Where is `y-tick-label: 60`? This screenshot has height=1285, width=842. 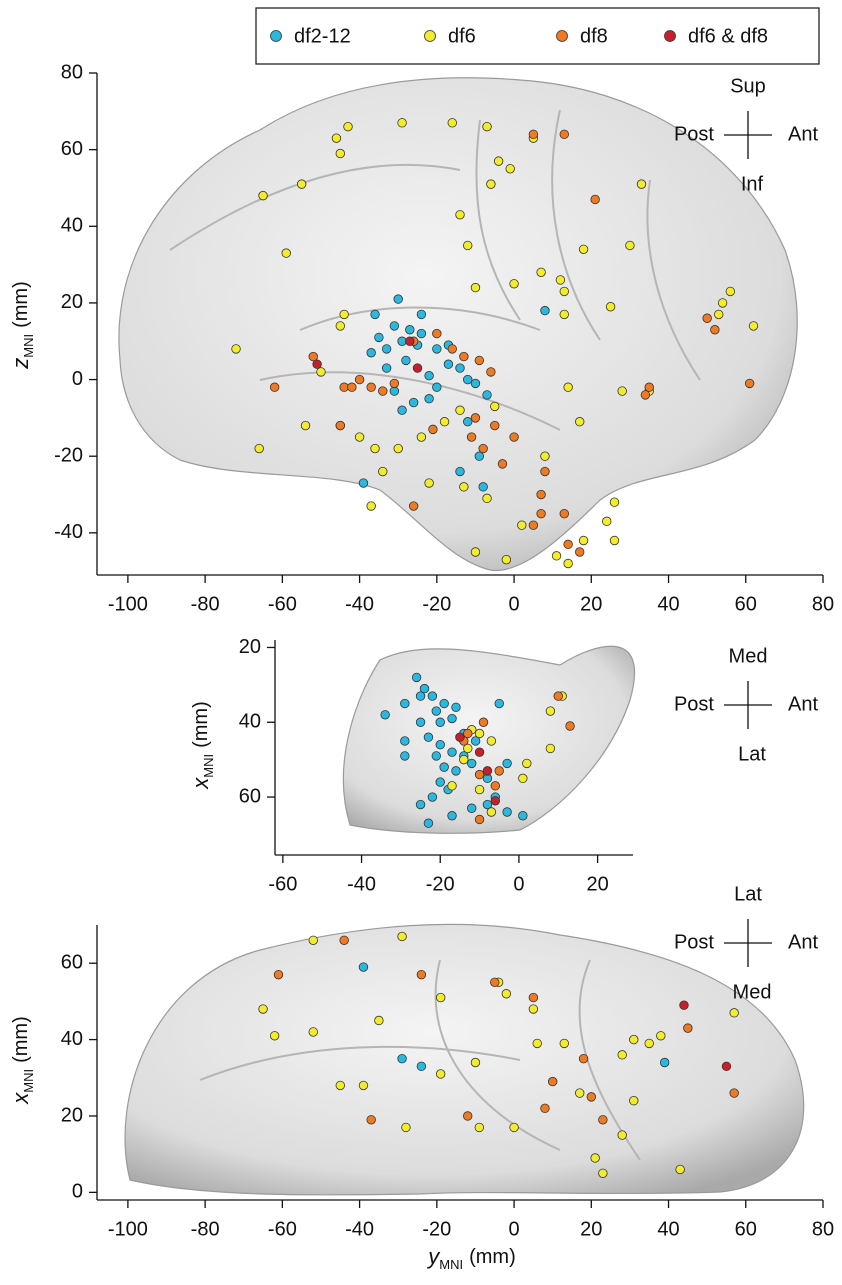 y-tick-label: 60 is located at coordinates (250, 796).